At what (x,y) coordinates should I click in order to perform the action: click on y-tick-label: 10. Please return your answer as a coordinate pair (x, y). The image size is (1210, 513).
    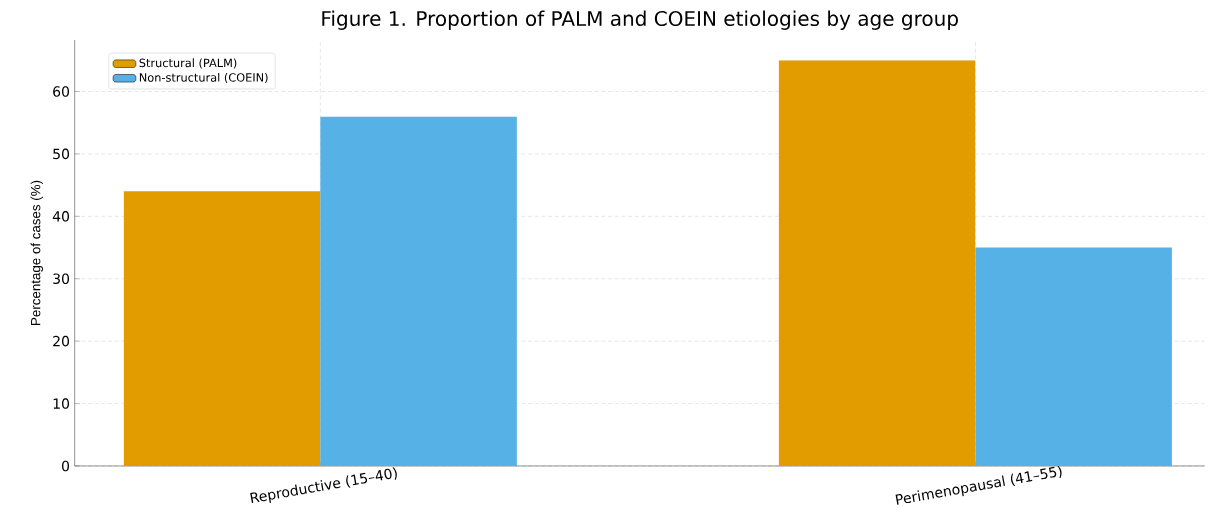
    Looking at the image, I should click on (61, 403).